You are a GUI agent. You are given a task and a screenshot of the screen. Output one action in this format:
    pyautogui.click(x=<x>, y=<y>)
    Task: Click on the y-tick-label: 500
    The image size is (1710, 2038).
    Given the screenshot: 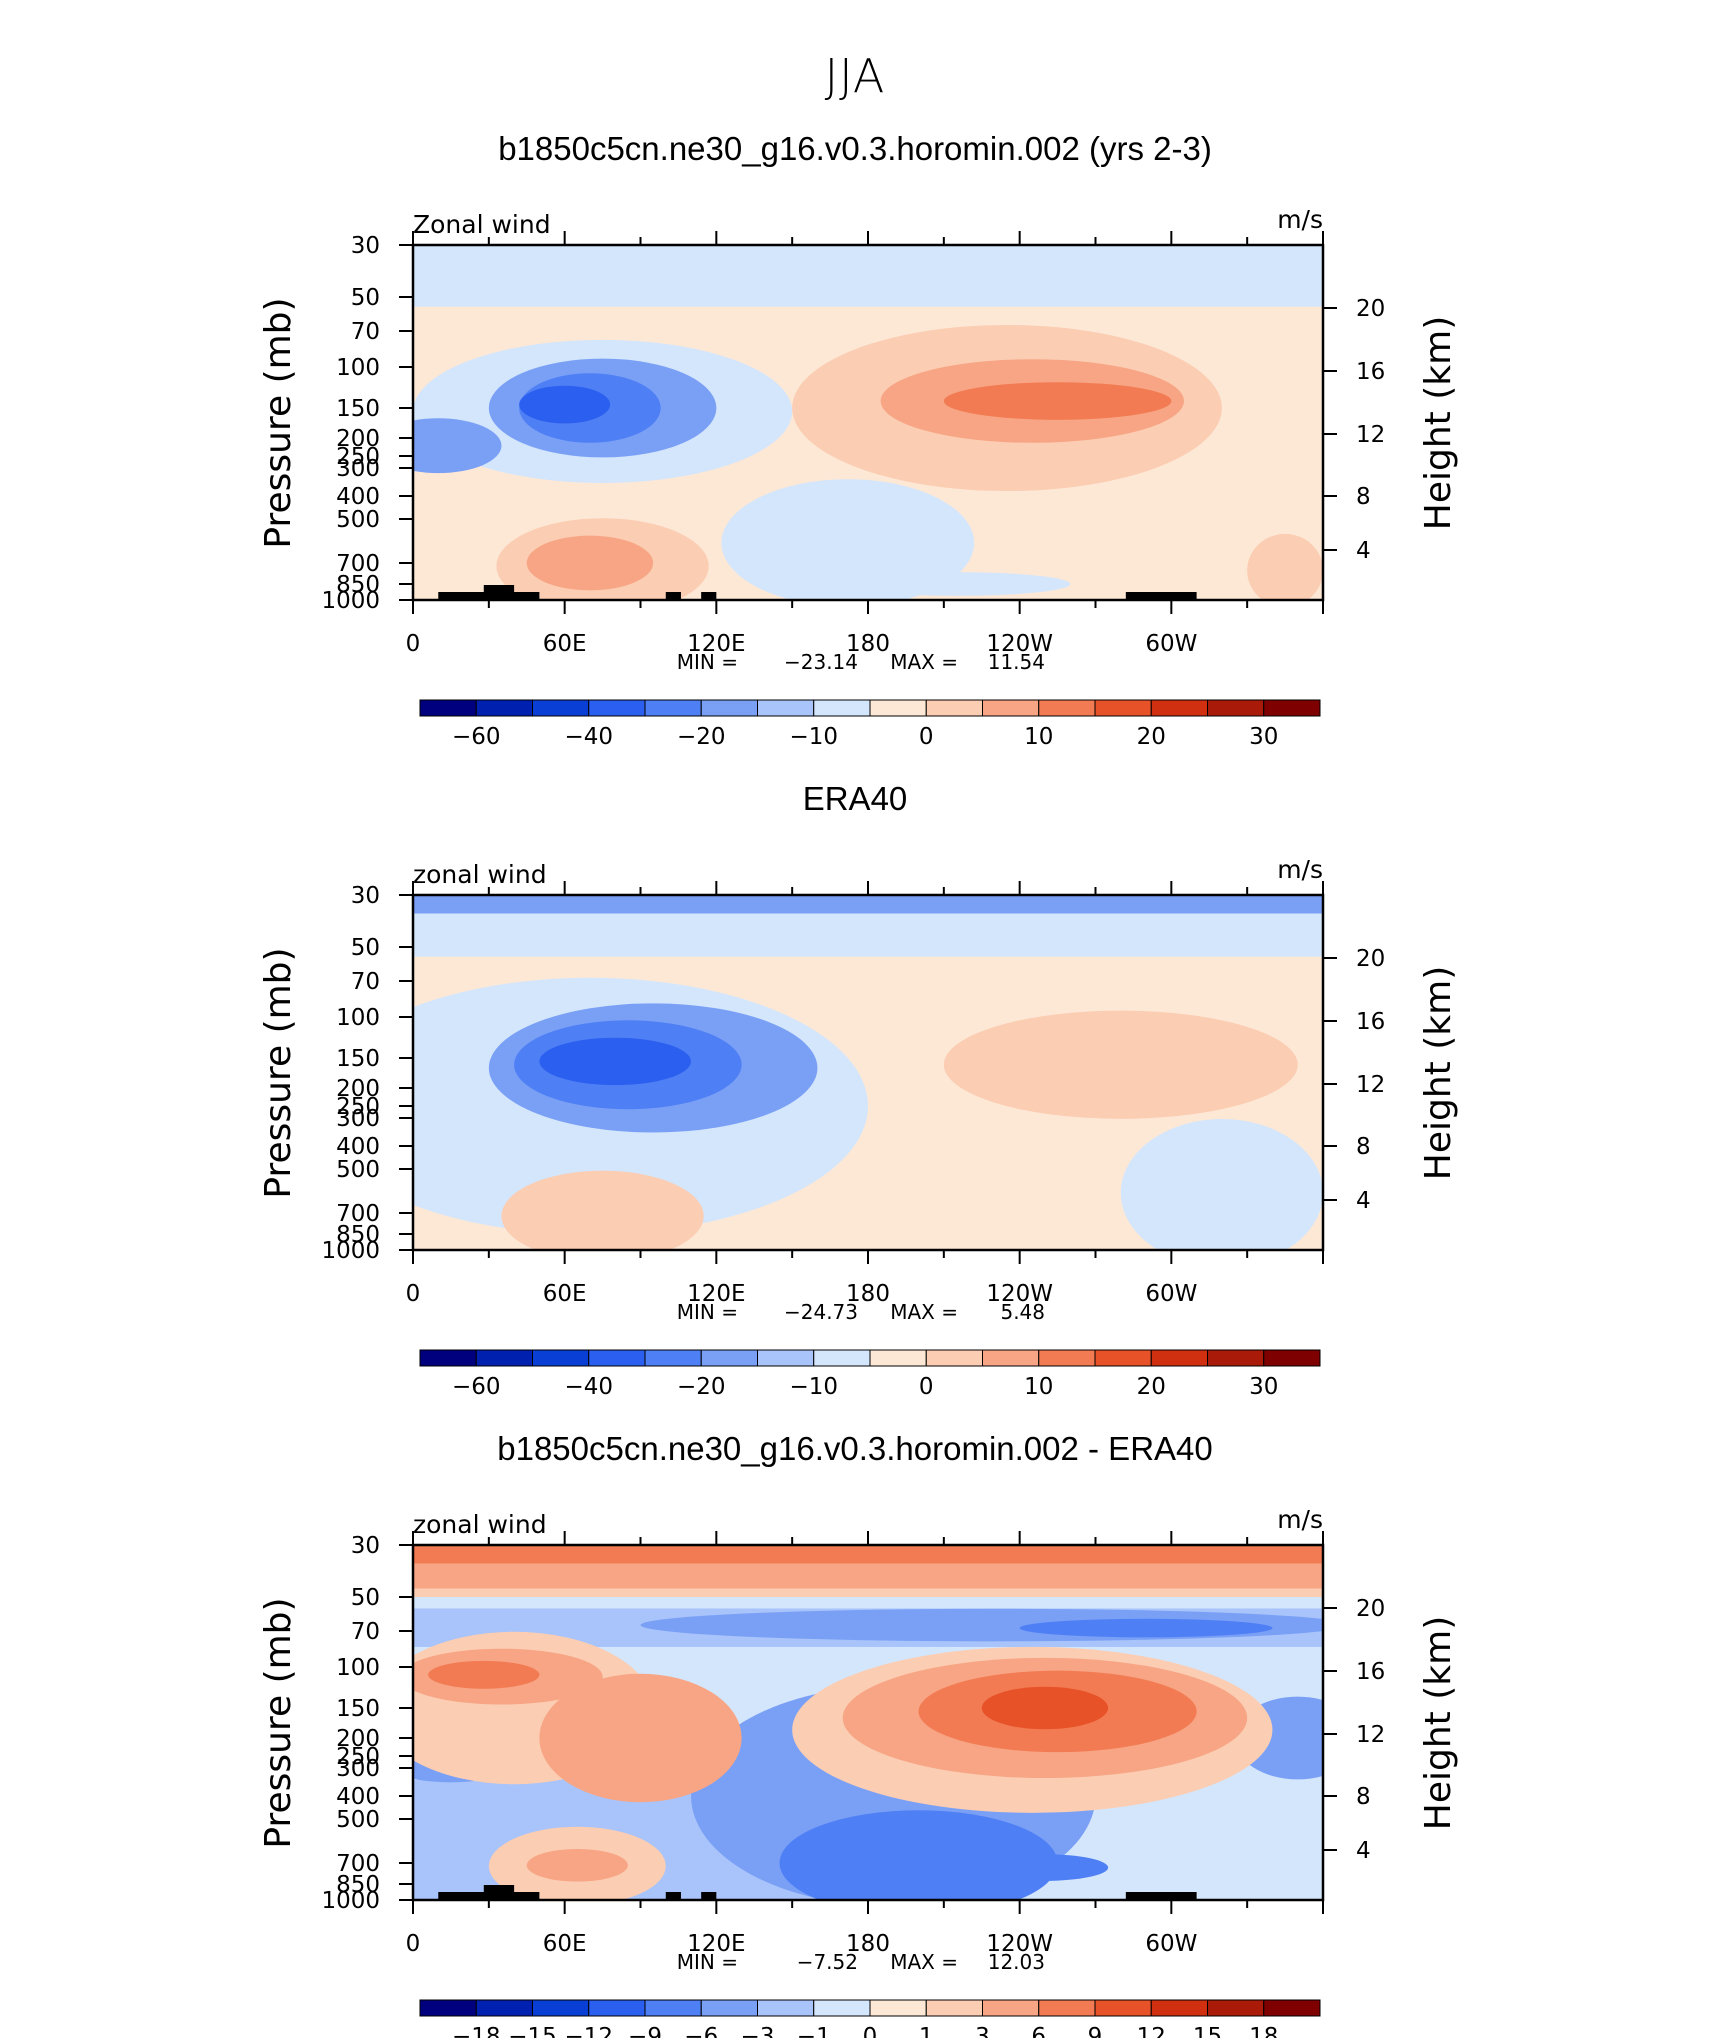 What is the action you would take?
    pyautogui.click(x=358, y=1820)
    